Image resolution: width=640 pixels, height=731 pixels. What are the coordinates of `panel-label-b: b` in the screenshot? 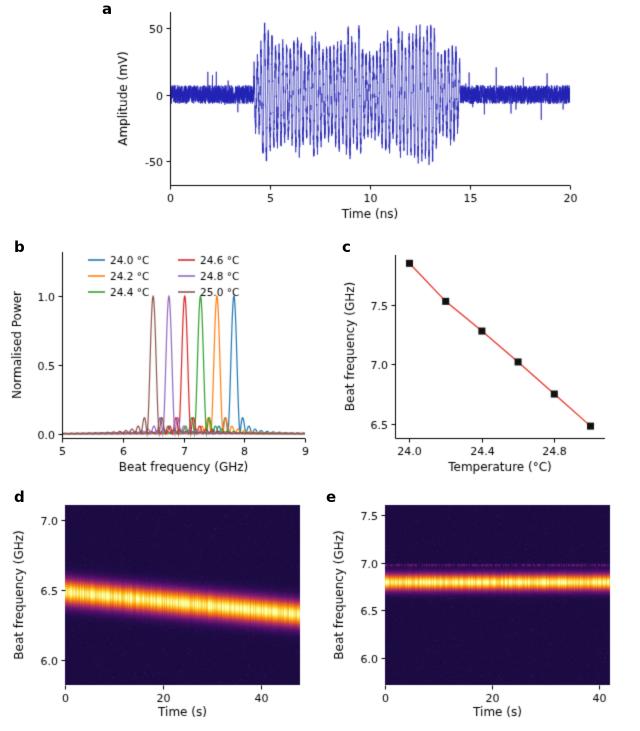 It's located at (19, 247).